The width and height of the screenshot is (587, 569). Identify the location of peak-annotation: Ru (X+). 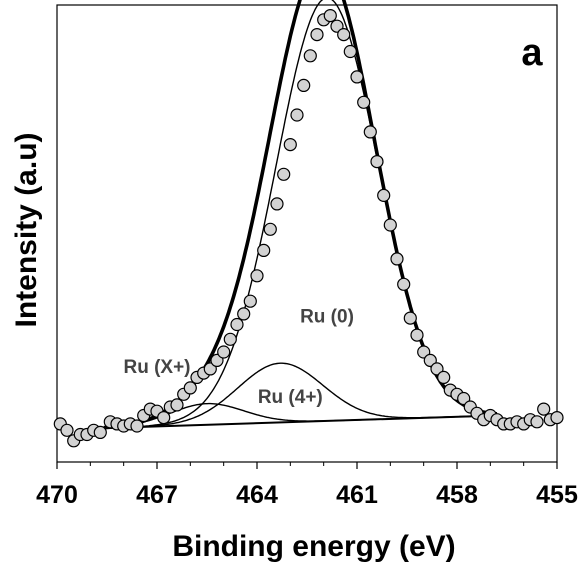
(156, 367).